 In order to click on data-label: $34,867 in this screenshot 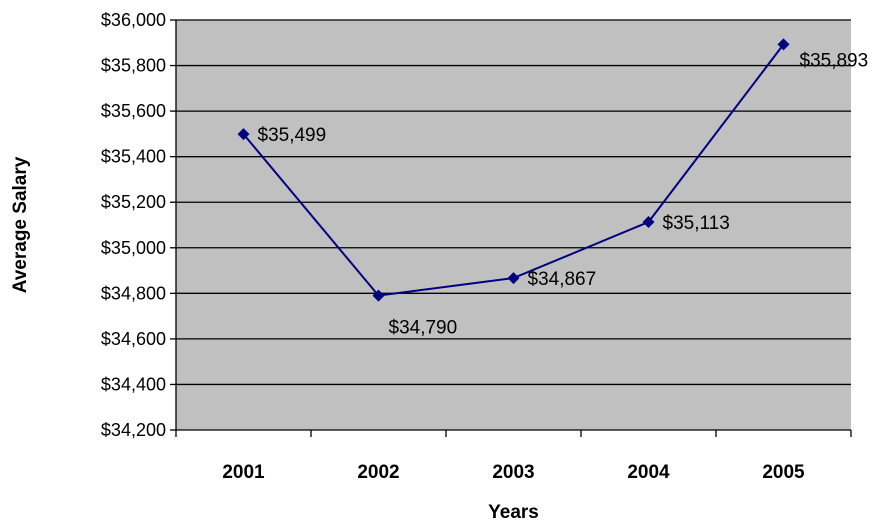, I will do `click(562, 279)`.